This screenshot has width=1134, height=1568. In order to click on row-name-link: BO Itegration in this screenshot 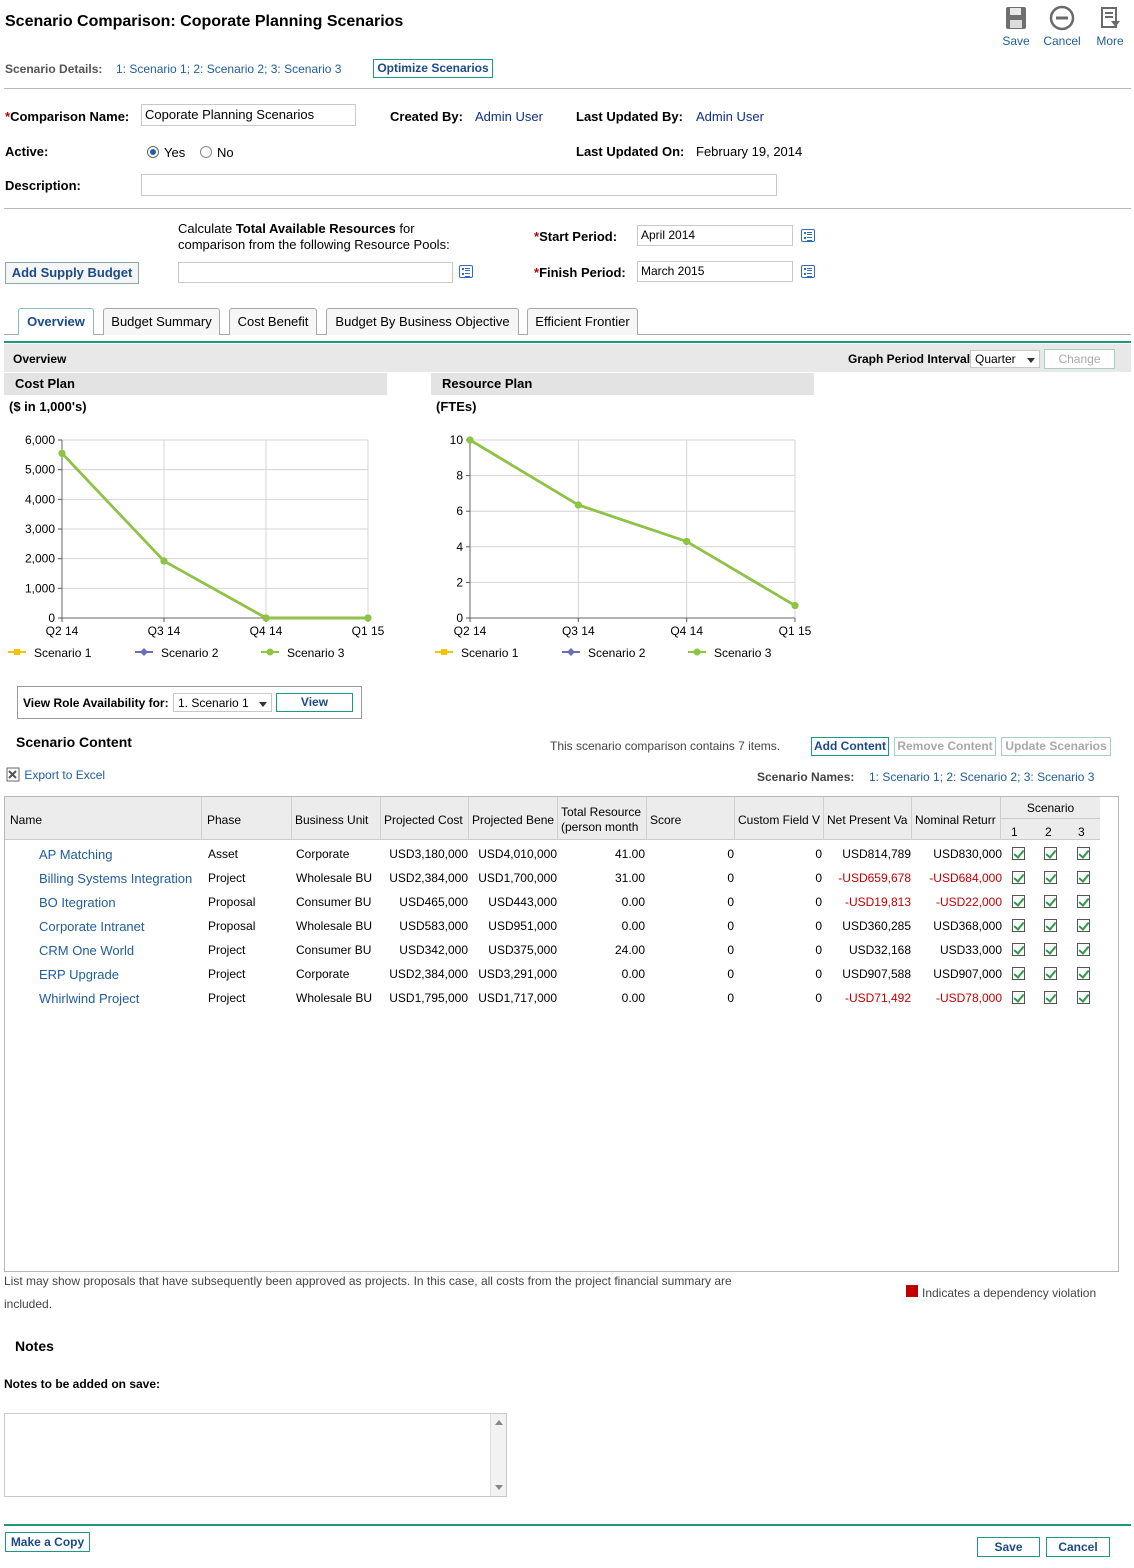, I will do `click(77, 902)`.